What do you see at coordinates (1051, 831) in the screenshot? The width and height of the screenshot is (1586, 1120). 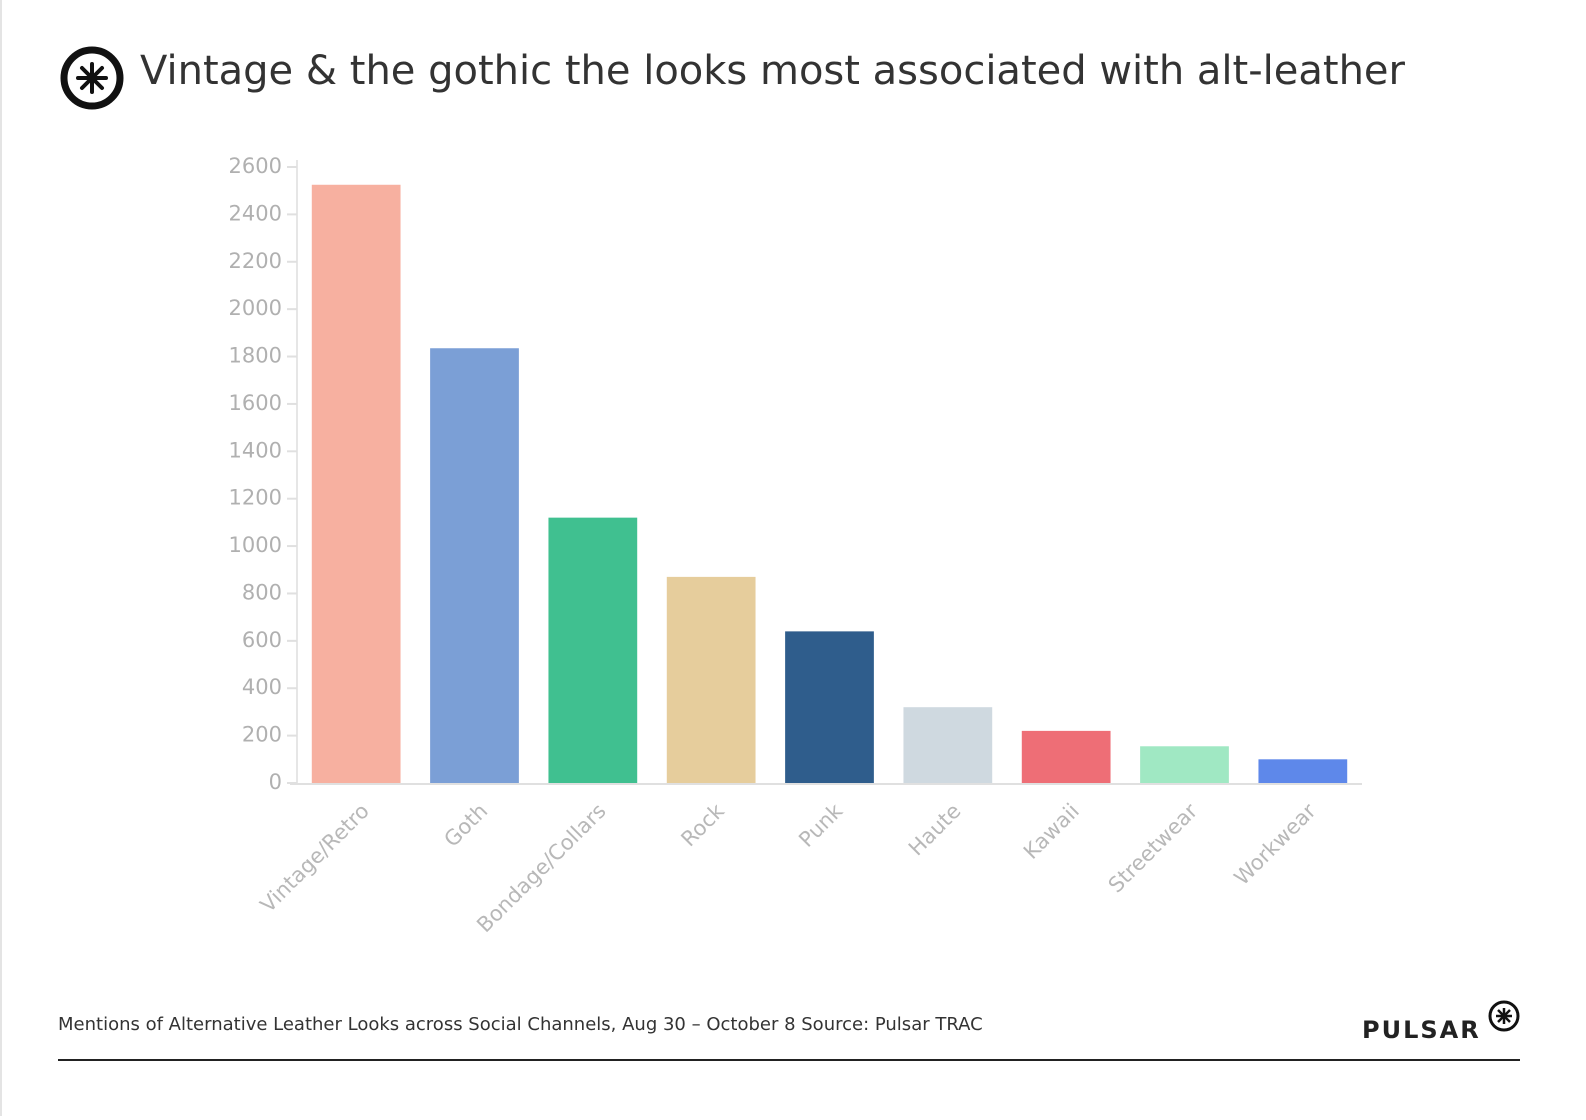 I see `x-tick-label: Kawaii` at bounding box center [1051, 831].